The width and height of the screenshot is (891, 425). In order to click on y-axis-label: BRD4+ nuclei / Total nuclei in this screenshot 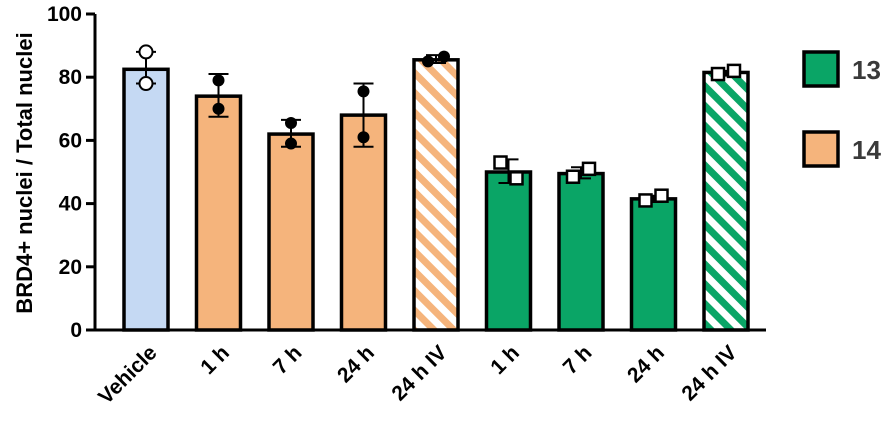, I will do `click(24, 172)`.